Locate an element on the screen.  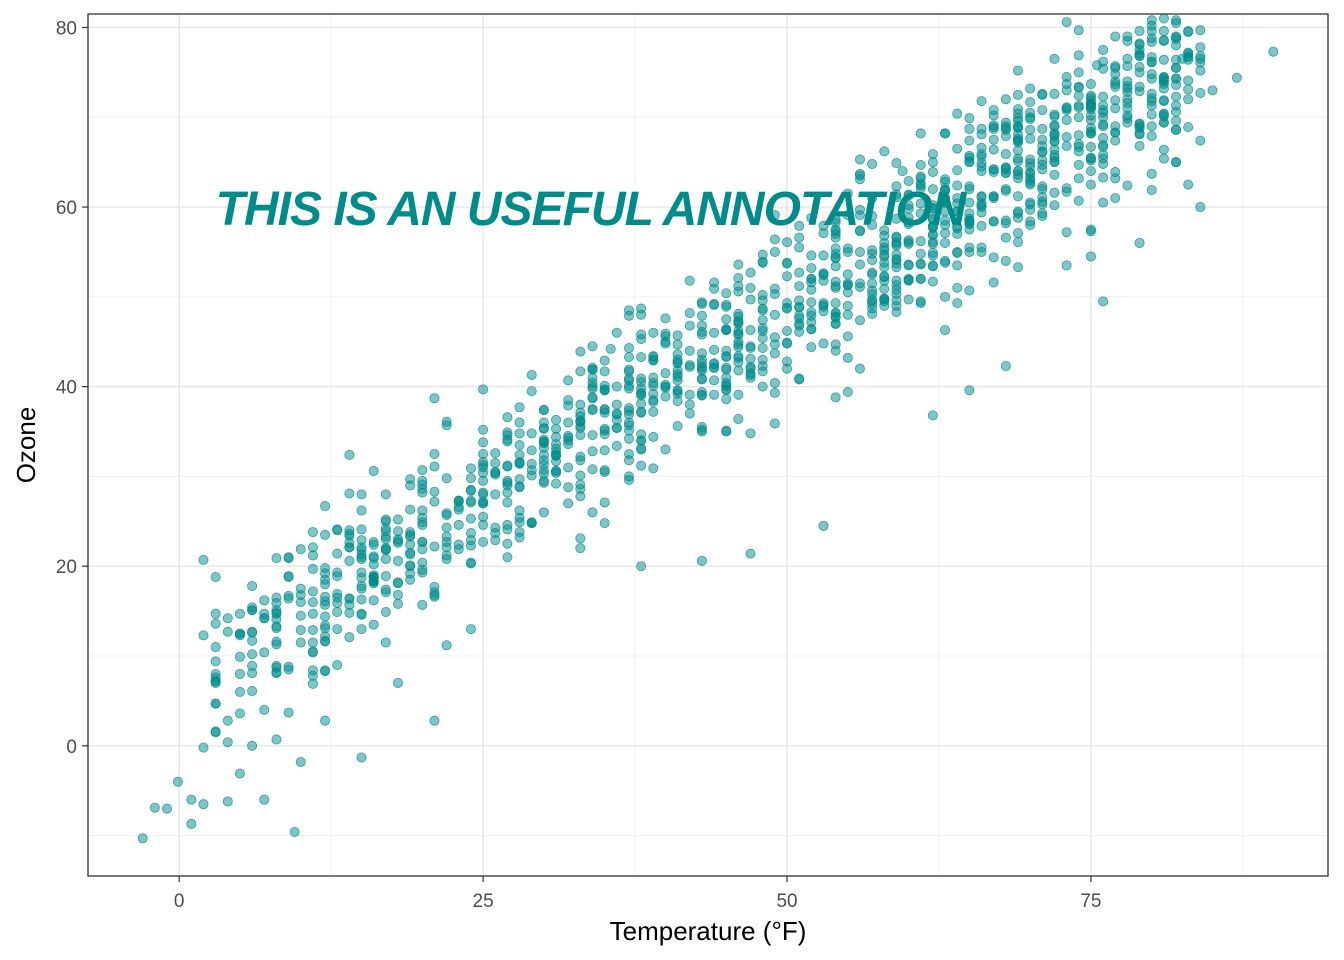
x-axis-ticks: 0 25 50 75 is located at coordinates (638, 894).